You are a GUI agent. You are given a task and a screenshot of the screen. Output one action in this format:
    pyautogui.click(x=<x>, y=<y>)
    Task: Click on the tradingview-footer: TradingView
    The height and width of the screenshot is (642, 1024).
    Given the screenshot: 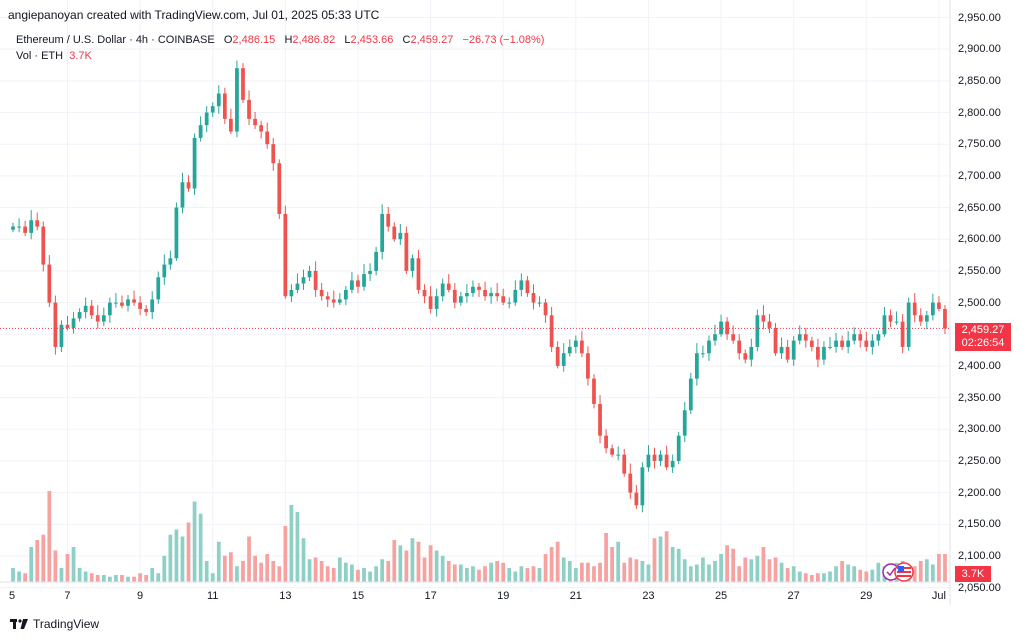 What is the action you would take?
    pyautogui.click(x=54, y=624)
    